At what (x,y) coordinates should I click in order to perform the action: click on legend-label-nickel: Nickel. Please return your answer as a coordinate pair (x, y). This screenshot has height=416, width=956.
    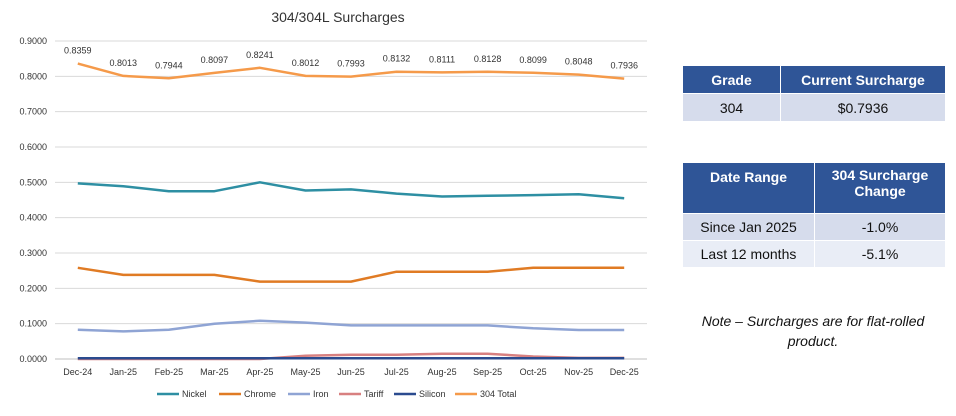
    Looking at the image, I should click on (194, 394).